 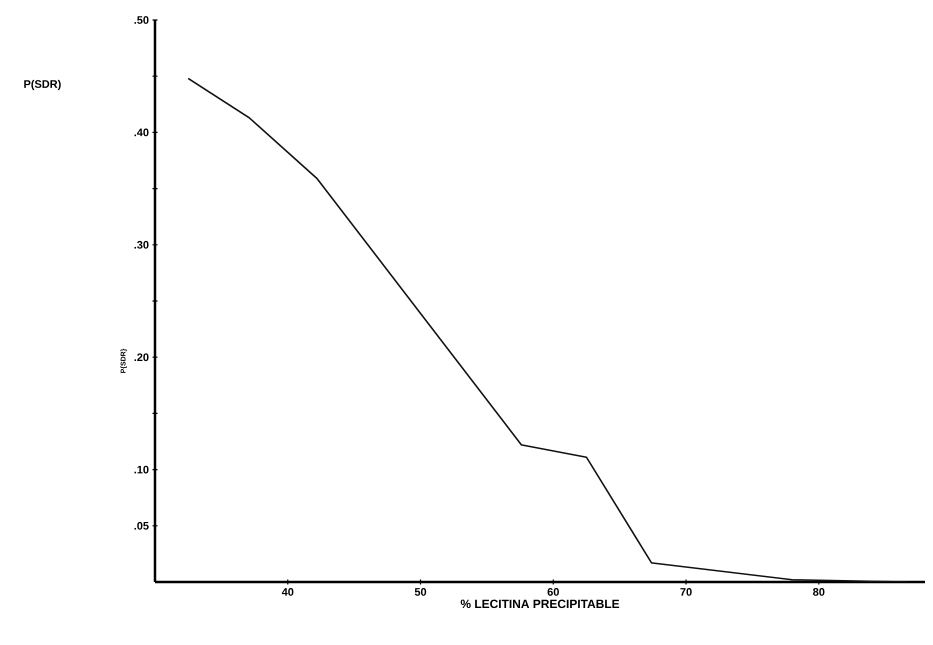 What do you see at coordinates (818, 592) in the screenshot?
I see `x-tick-label: 80` at bounding box center [818, 592].